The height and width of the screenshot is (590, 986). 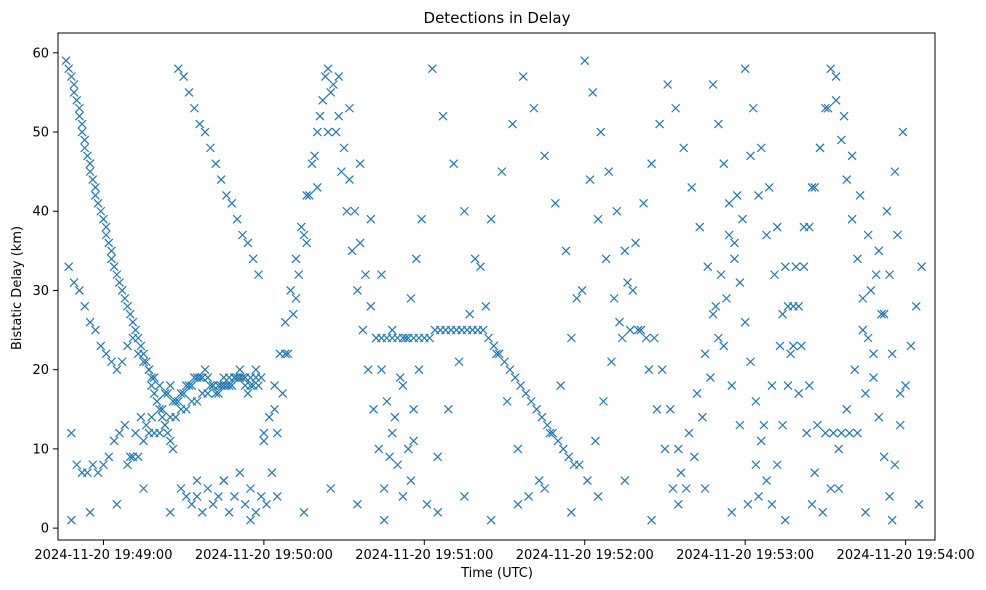 I want to click on x-tick-label: 2024-11-20 19:50:00, so click(x=264, y=555).